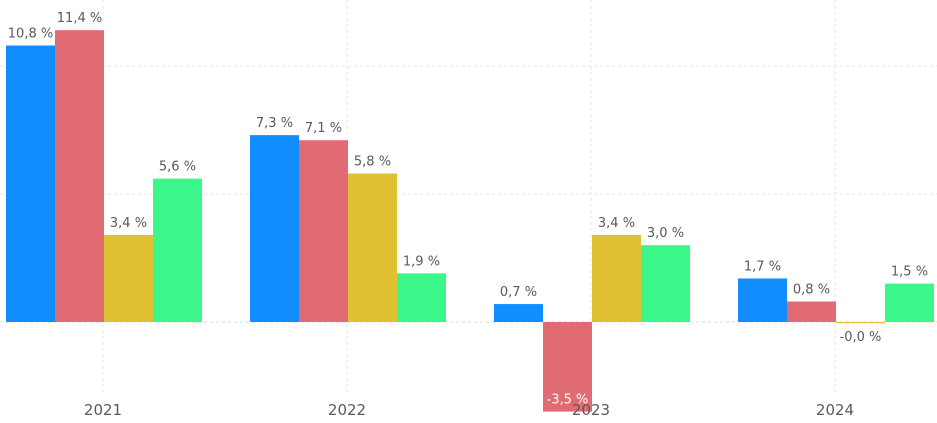 This screenshot has width=937, height=423. Describe the element at coordinates (762, 266) in the screenshot. I see `data-label-2024-series-1: 1,7 %` at that location.